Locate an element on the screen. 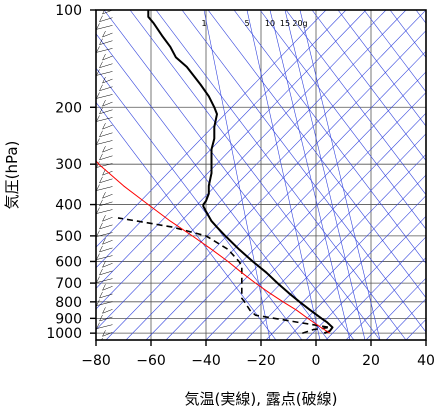 The image size is (436, 411). y-tick-label: 200 is located at coordinates (68, 108).